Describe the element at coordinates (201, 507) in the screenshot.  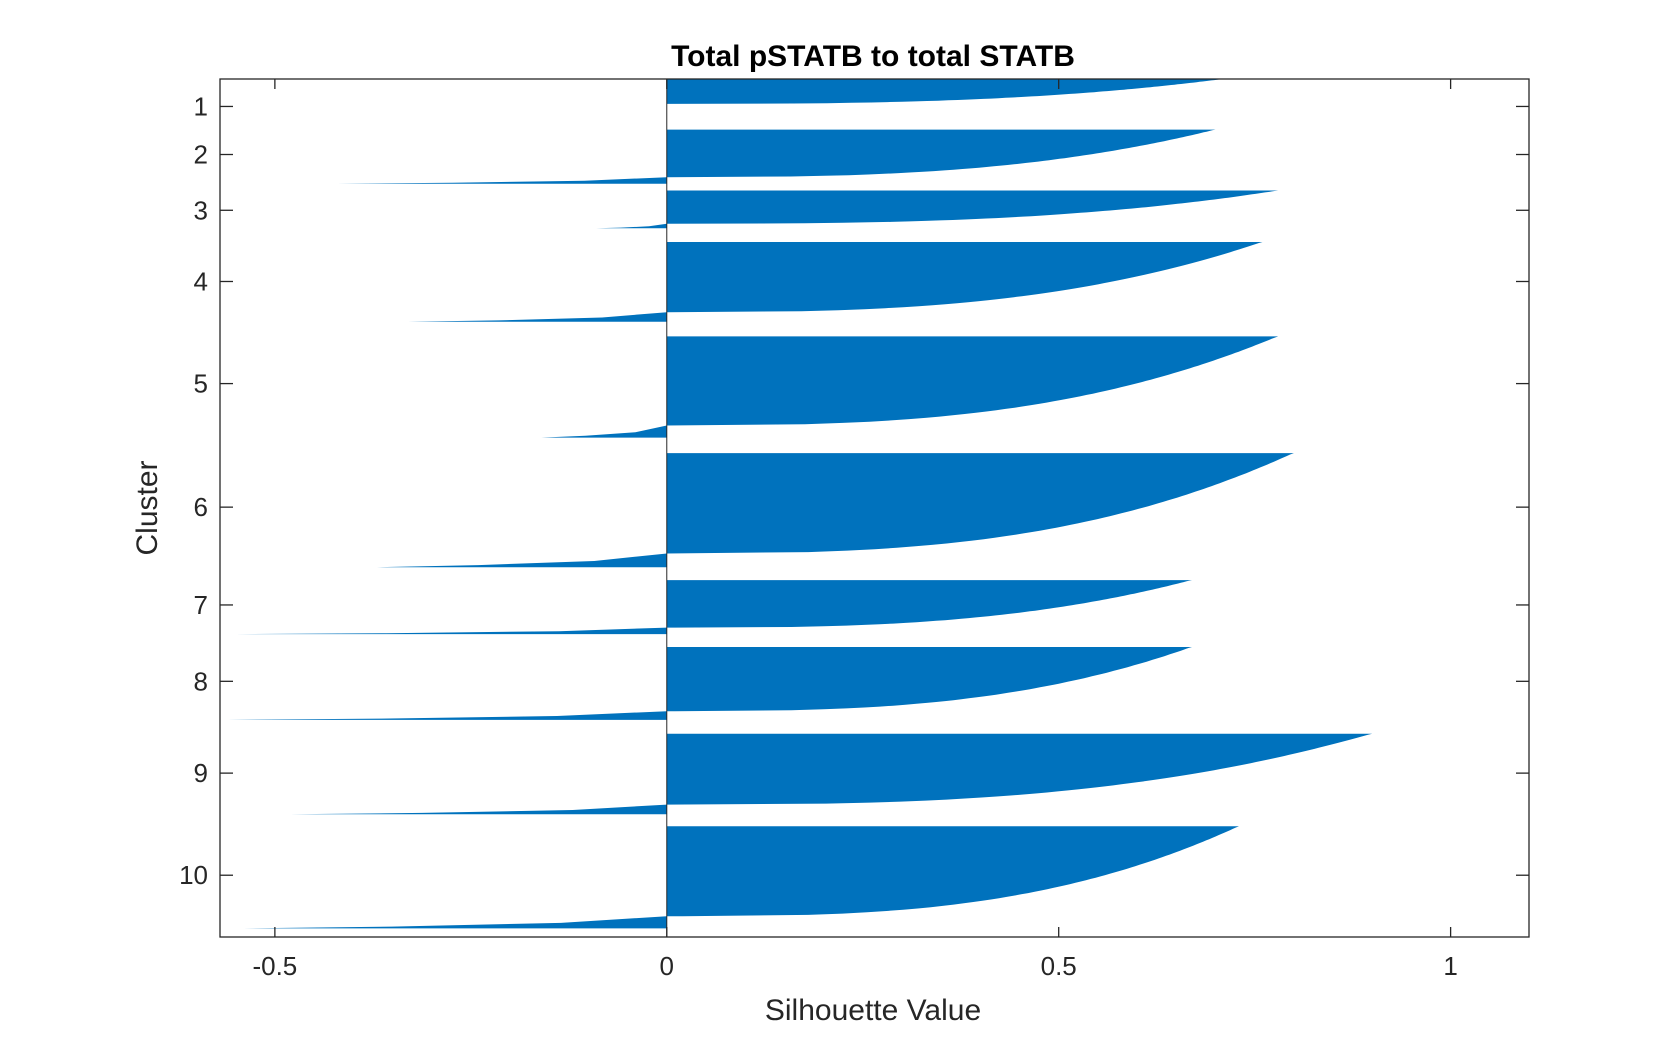
I see `y-tick-label: 6` at that location.